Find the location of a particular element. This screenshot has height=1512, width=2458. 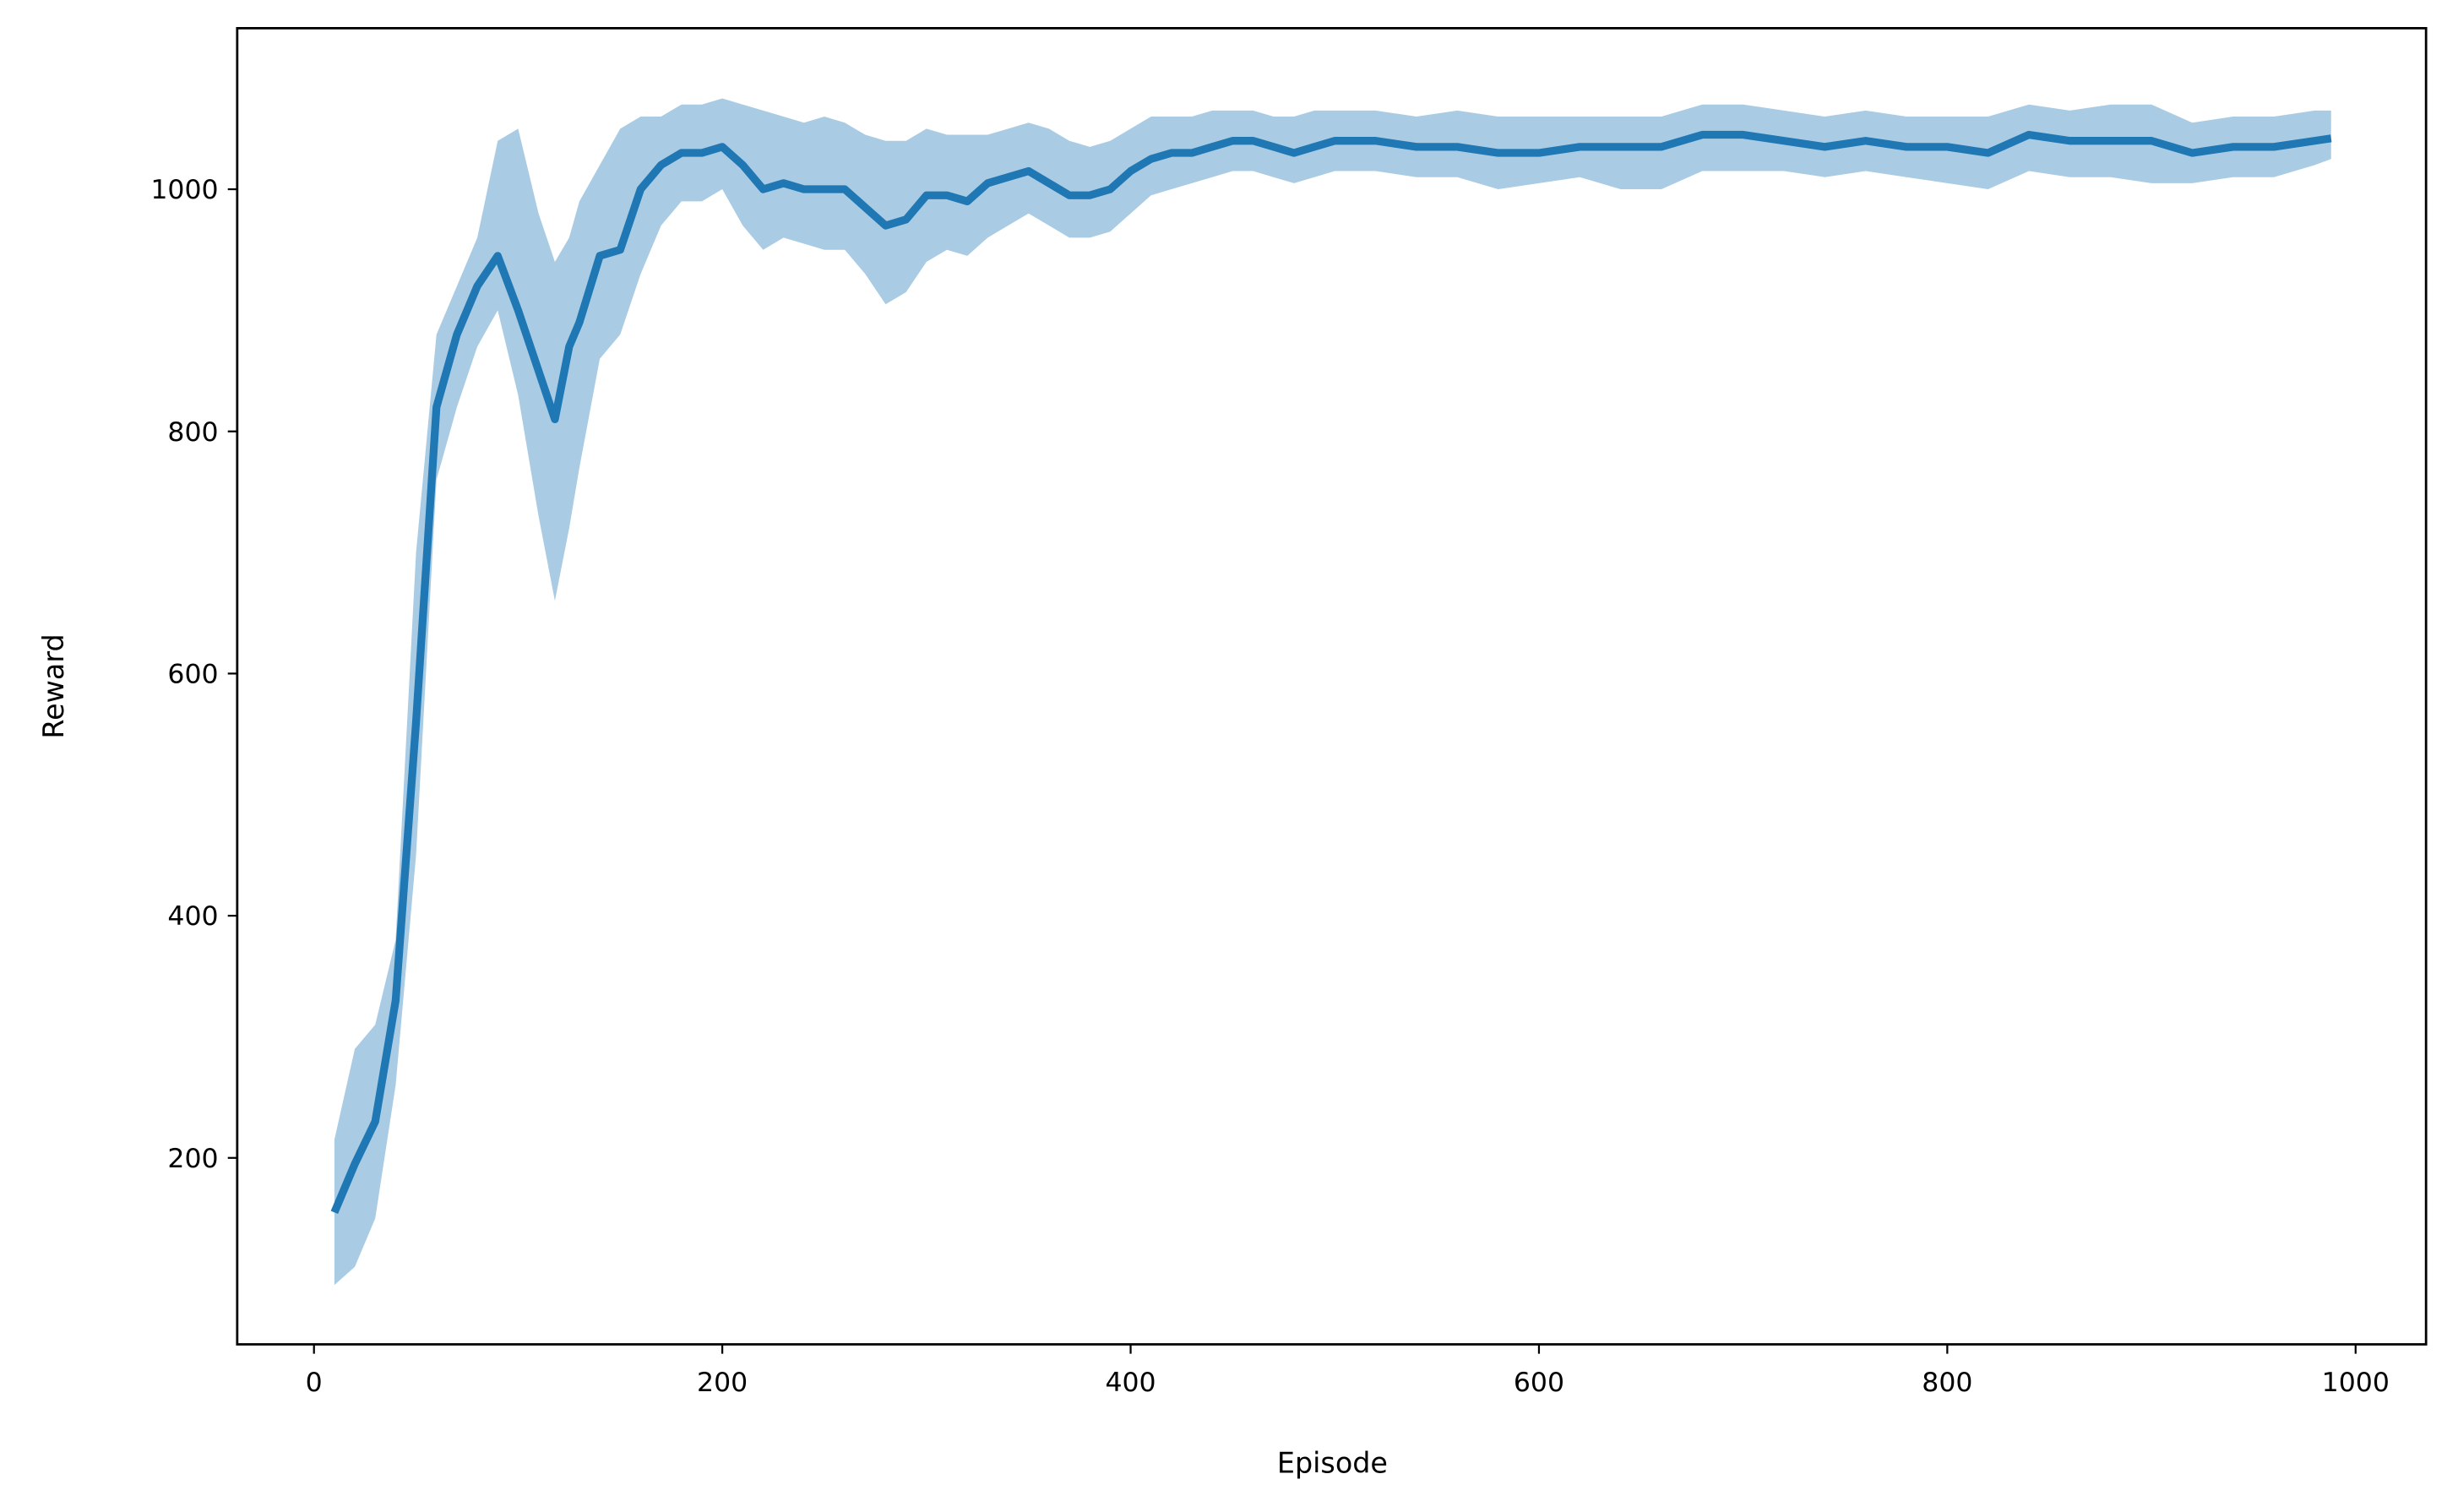

x-tick-label: 600 is located at coordinates (1539, 1383).